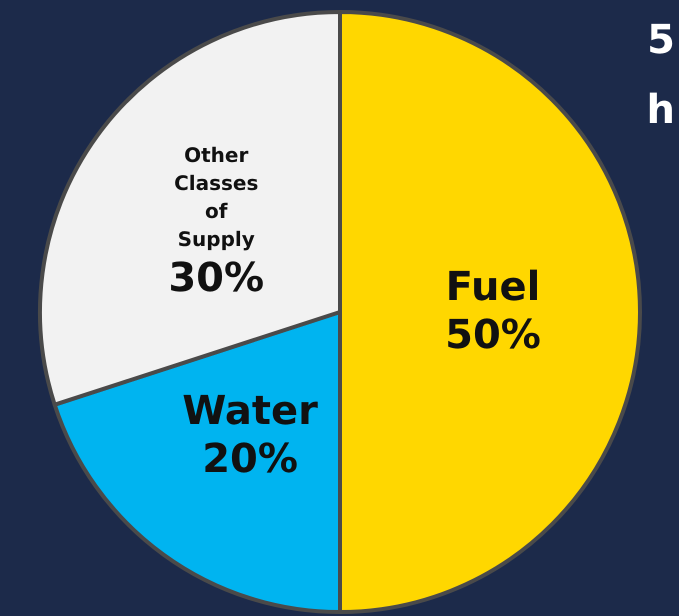  Describe the element at coordinates (250, 459) in the screenshot. I see `data-label: 20%` at that location.